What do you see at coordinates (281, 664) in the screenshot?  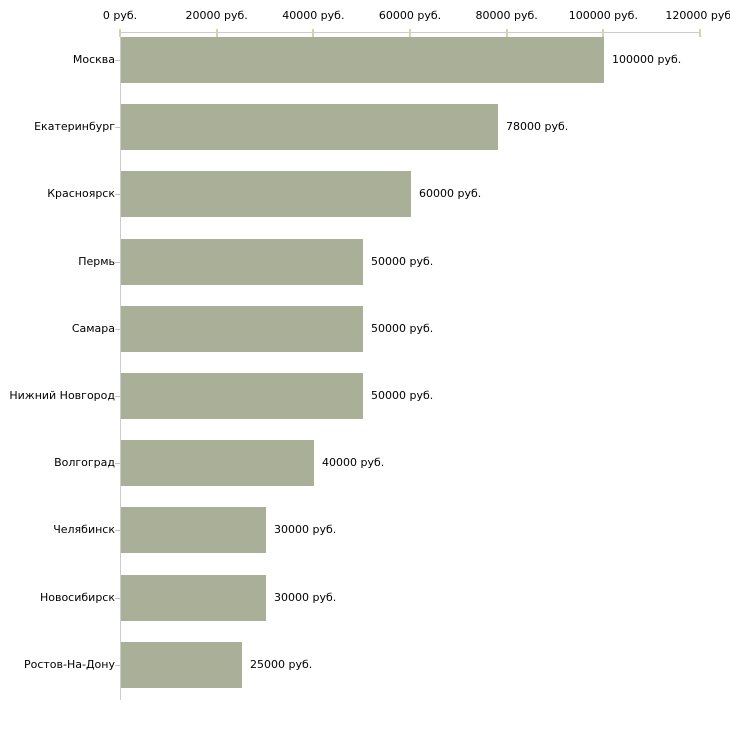 I see `value-label: 25000 руб.` at bounding box center [281, 664].